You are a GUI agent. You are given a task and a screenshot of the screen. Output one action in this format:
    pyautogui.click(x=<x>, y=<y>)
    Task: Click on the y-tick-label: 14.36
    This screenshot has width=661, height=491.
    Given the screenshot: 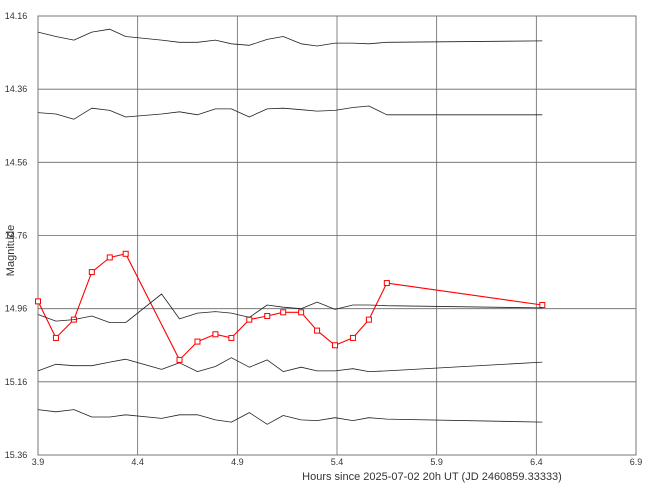 What is the action you would take?
    pyautogui.click(x=16, y=89)
    